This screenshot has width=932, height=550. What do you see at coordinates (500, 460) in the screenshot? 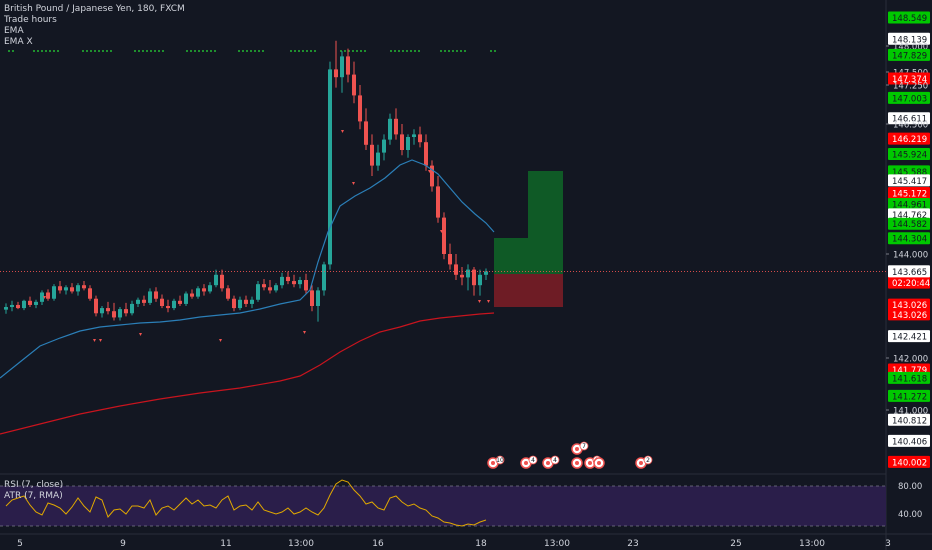
I see `event-count: 10` at bounding box center [500, 460].